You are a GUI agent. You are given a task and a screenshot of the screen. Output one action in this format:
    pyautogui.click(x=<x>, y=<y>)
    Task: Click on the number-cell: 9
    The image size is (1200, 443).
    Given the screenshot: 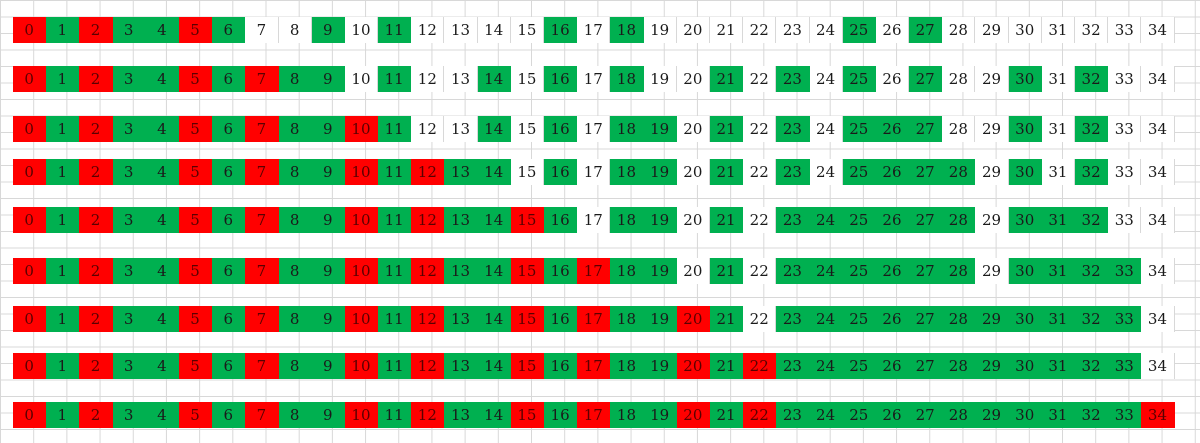 What is the action you would take?
    pyautogui.click(x=328, y=129)
    